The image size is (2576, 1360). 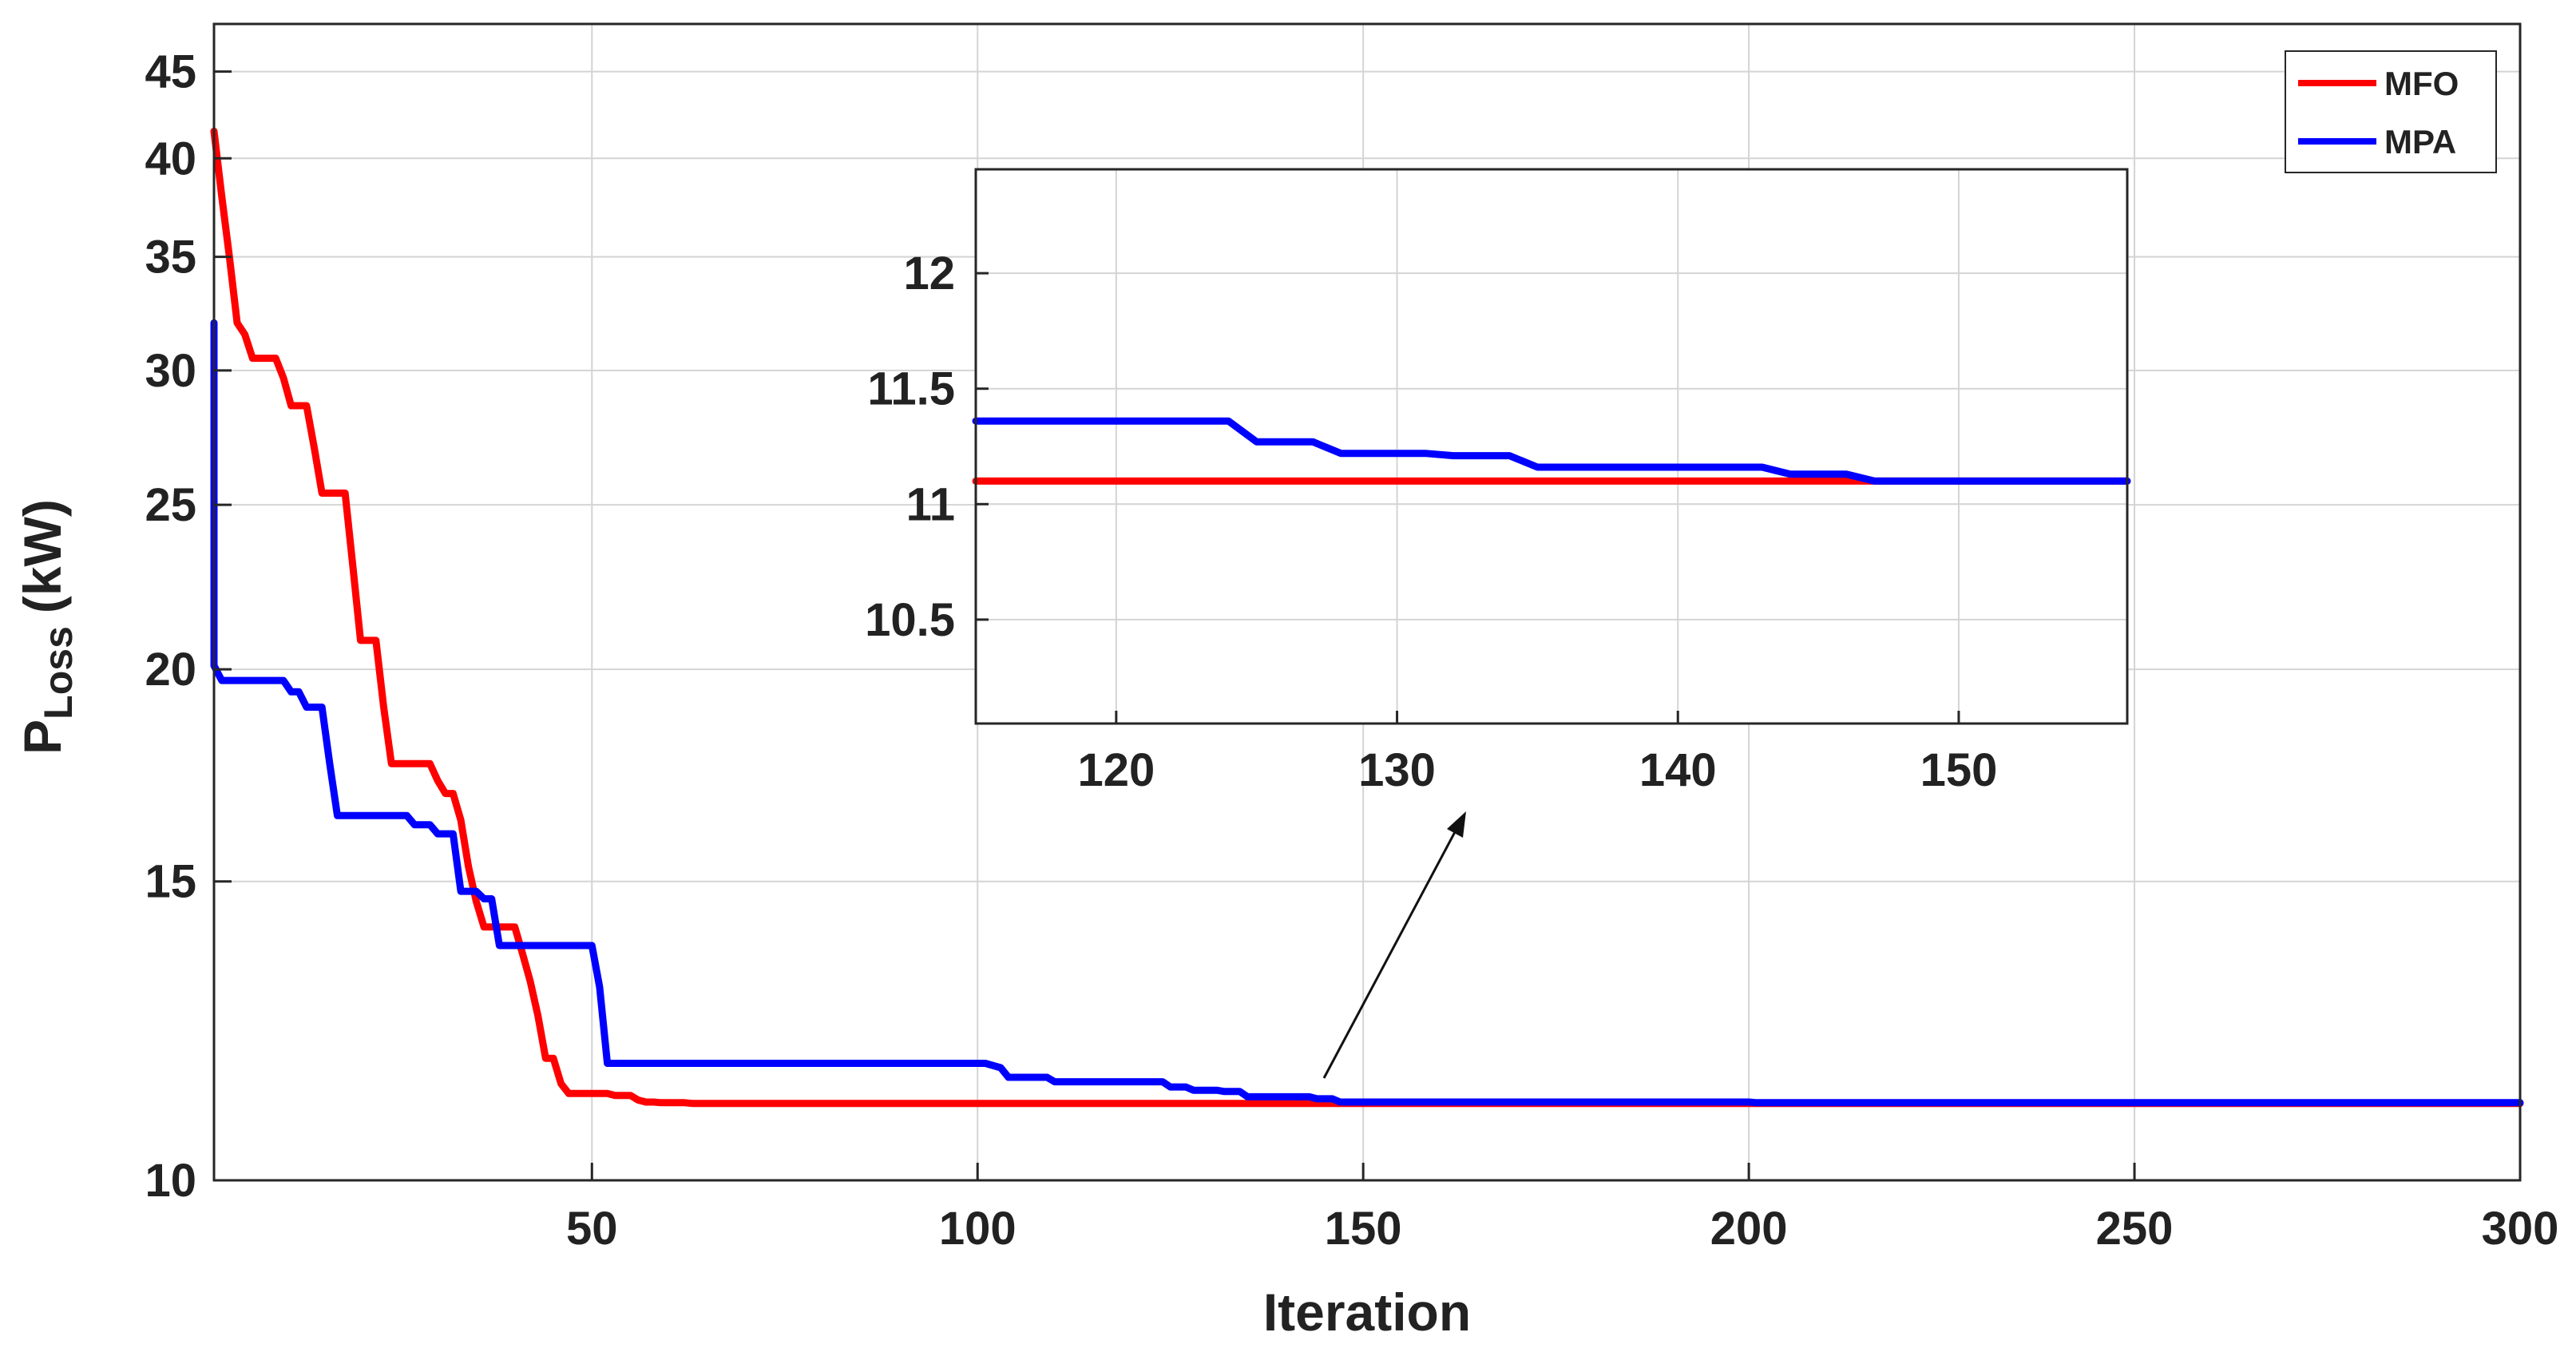 I want to click on y-axis-title-main: P, so click(x=42, y=737).